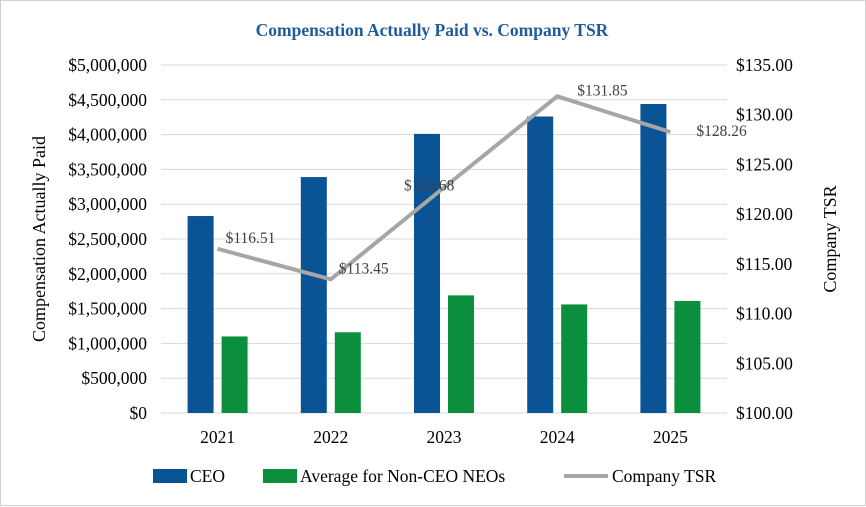 The image size is (866, 507). What do you see at coordinates (107, 135) in the screenshot?
I see `y-tick-label: $4,000,000` at bounding box center [107, 135].